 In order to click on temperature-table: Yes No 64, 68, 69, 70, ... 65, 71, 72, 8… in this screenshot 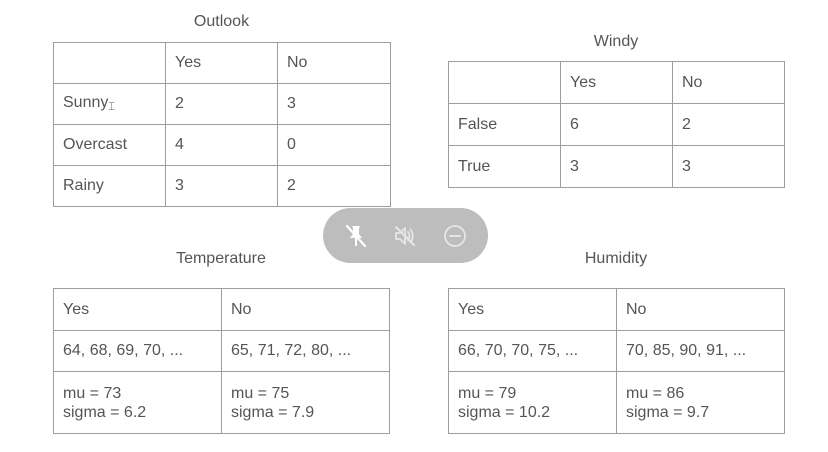, I will do `click(221, 361)`.